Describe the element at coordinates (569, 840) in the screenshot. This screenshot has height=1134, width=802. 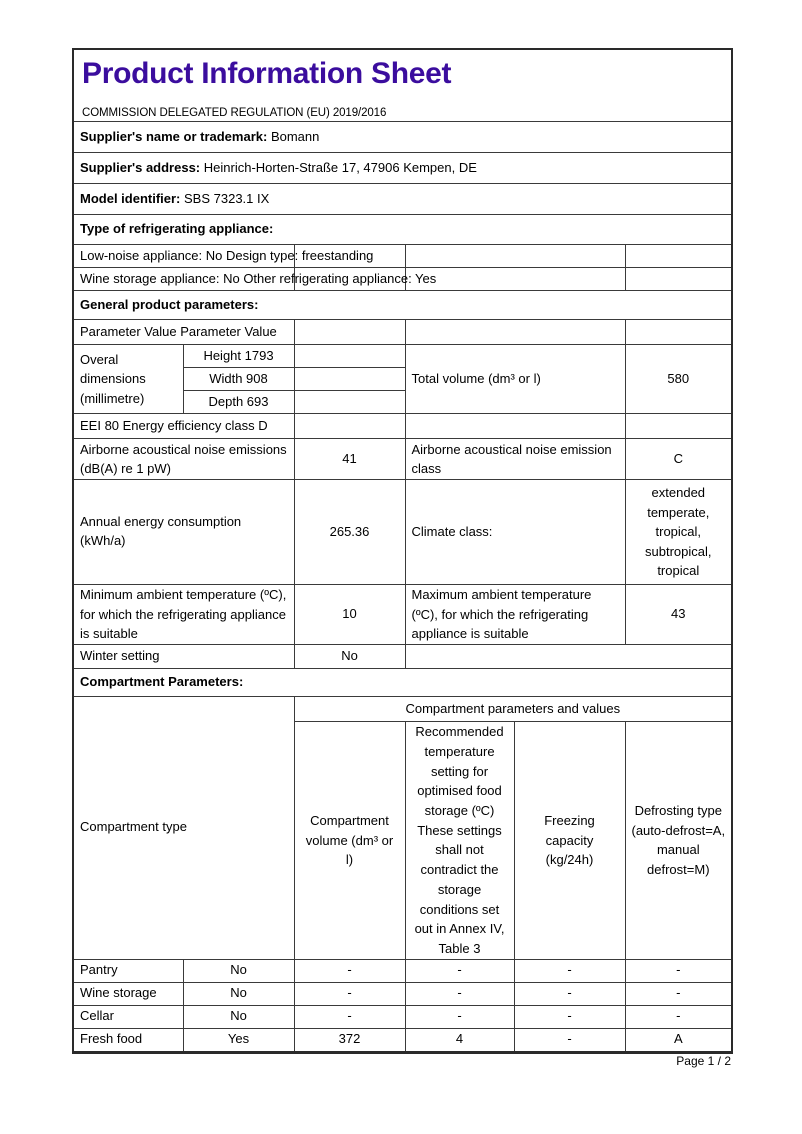
I see `freezing-capacity-header: Freezing capacity (kg/24h)` at that location.